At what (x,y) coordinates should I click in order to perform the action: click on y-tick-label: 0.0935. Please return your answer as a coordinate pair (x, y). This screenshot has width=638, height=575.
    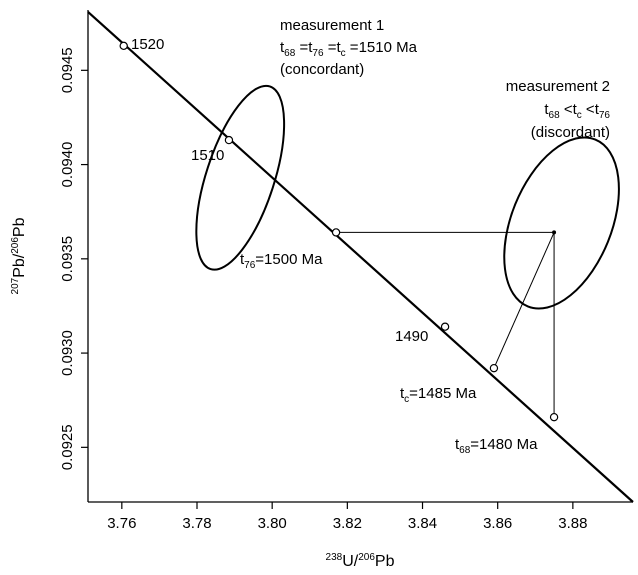
    Looking at the image, I should click on (67, 259).